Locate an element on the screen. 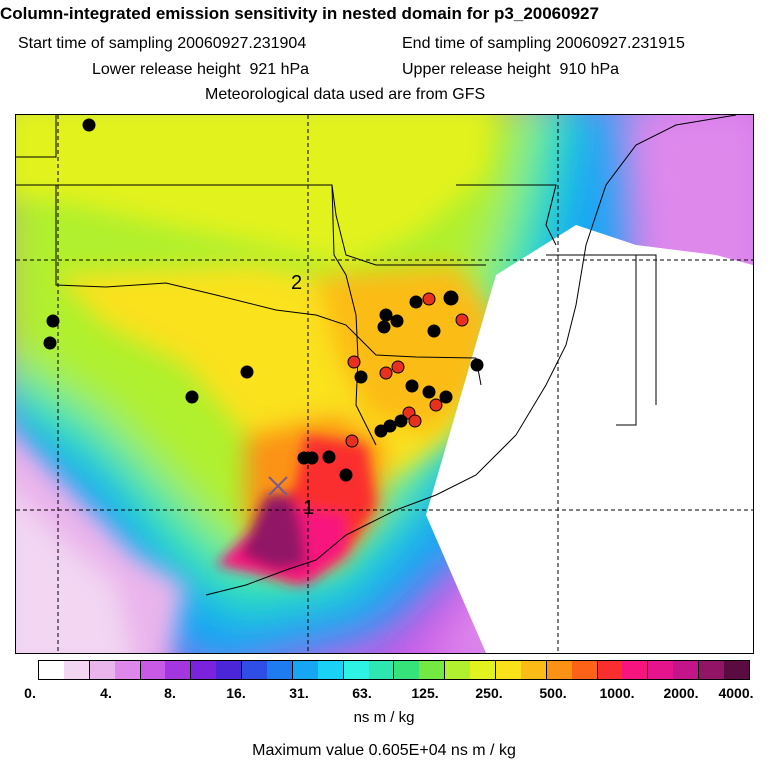  tick-label: 250. is located at coordinates (489, 693).